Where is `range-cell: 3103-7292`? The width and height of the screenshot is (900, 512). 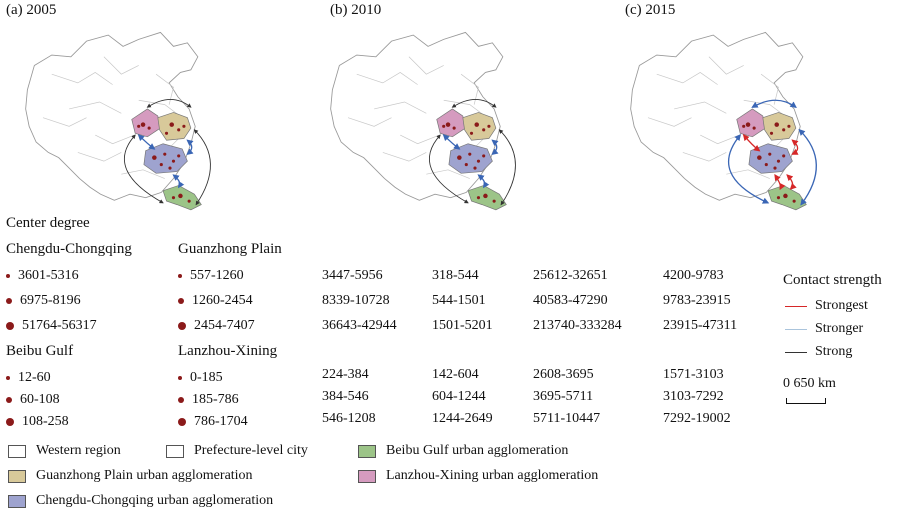 range-cell: 3103-7292 is located at coordinates (693, 396).